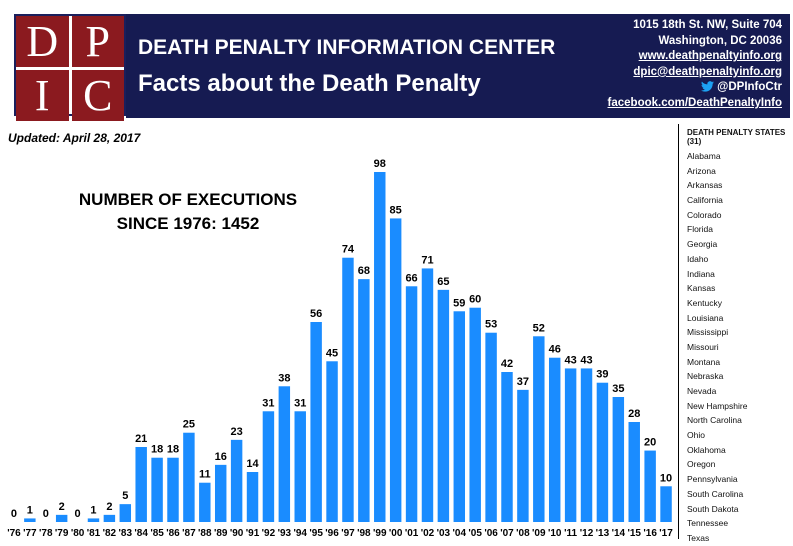 This screenshot has width=793, height=546. I want to click on x-tick-label: '84, so click(141, 533).